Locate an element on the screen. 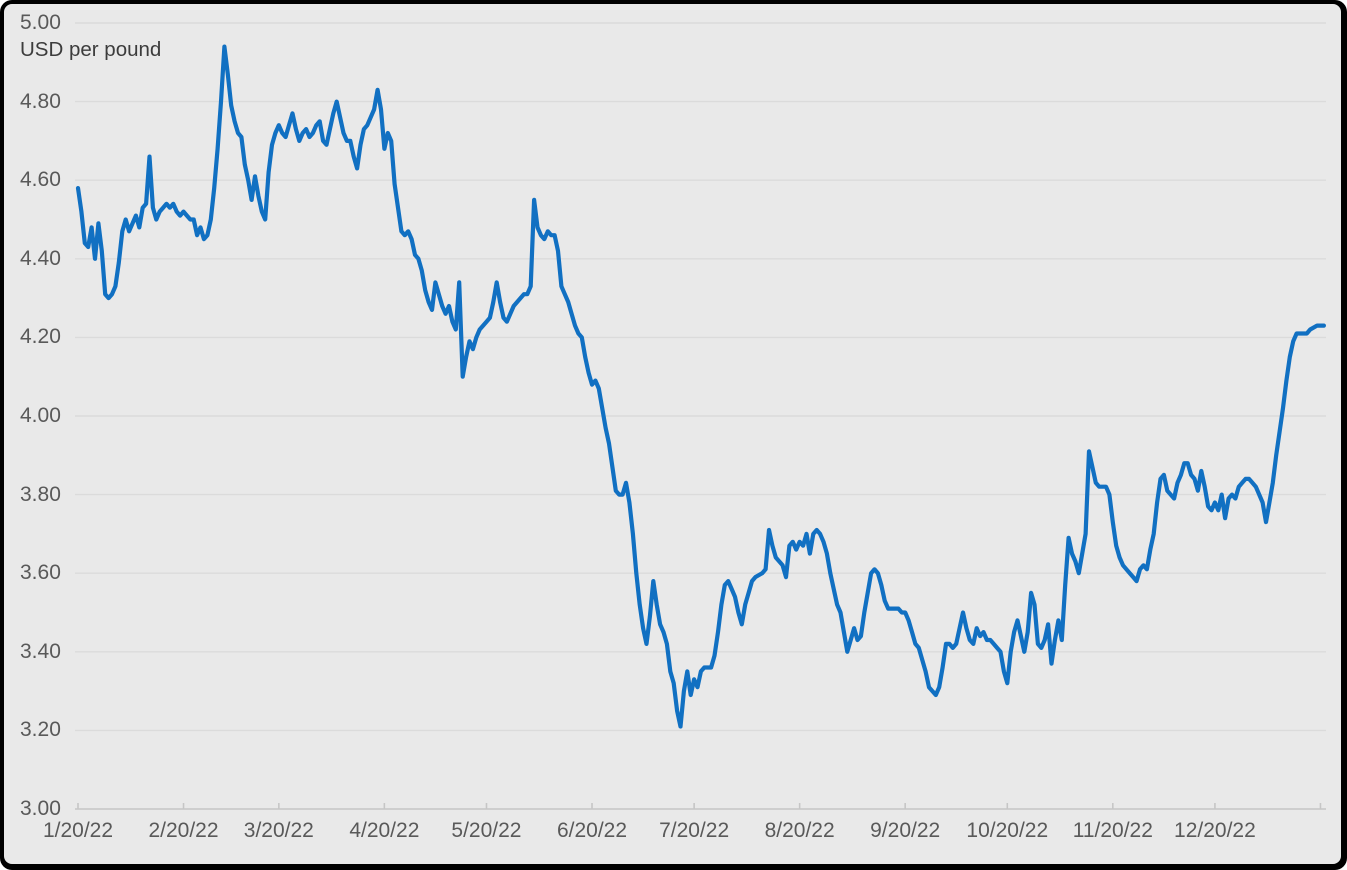  y-axis-tick-label: 5.00 is located at coordinates (40, 22).